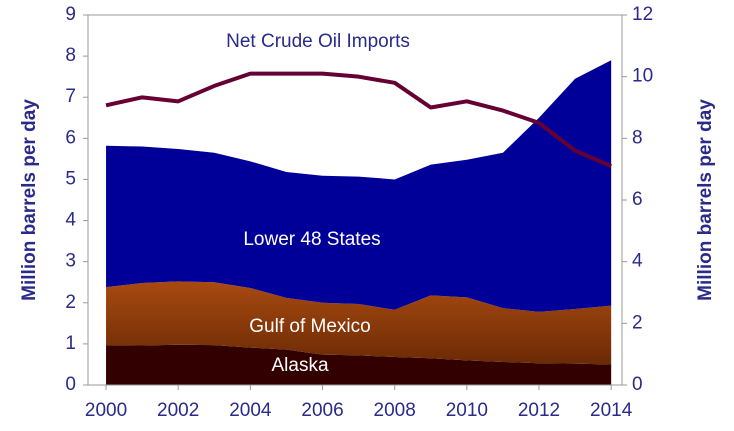 The height and width of the screenshot is (431, 734). What do you see at coordinates (250, 410) in the screenshot?
I see `x-tick-label: 2004` at bounding box center [250, 410].